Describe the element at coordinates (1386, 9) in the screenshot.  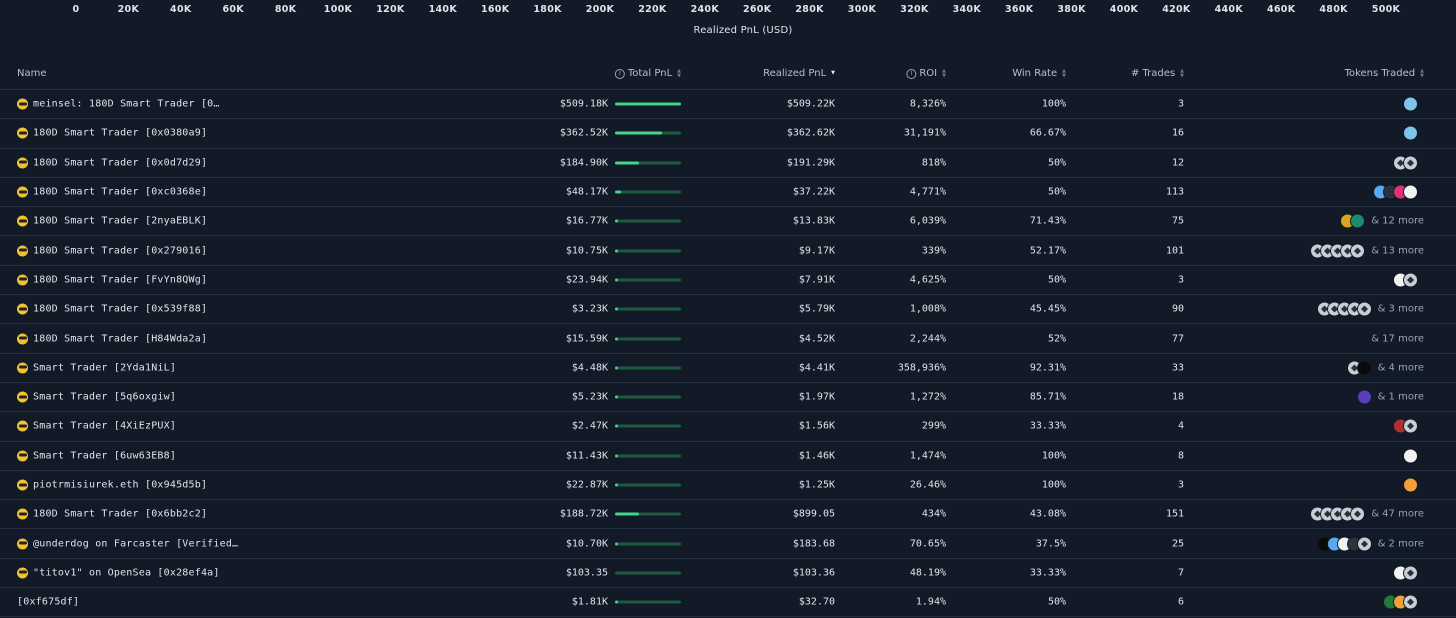
I see `axis-tick: 500K` at that location.